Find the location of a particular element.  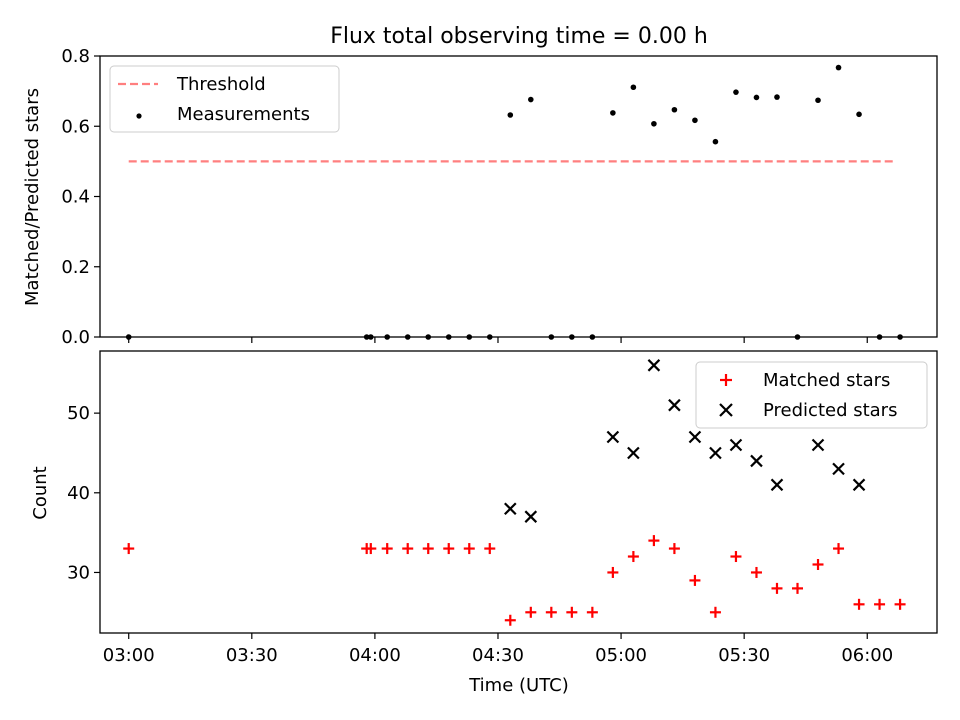

flux-ratio-legend-box is located at coordinates (224, 99).